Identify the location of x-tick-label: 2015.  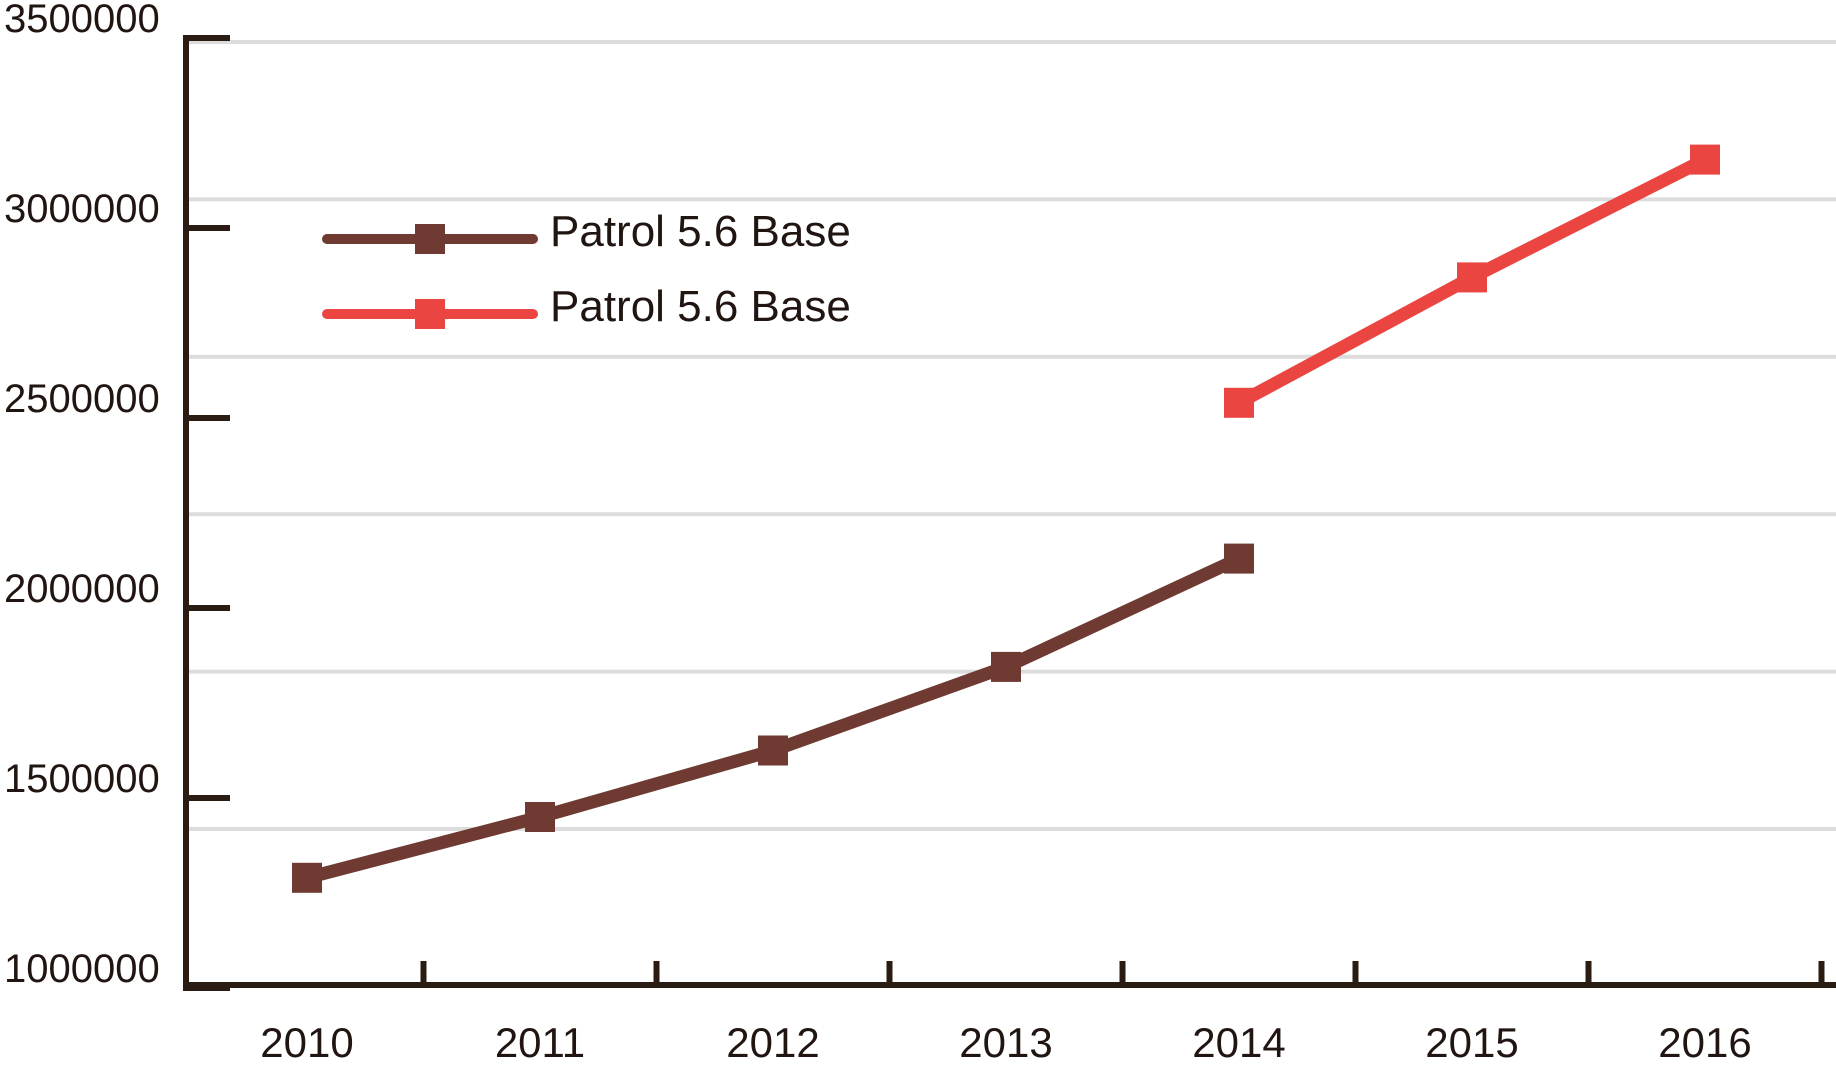
(1472, 1042).